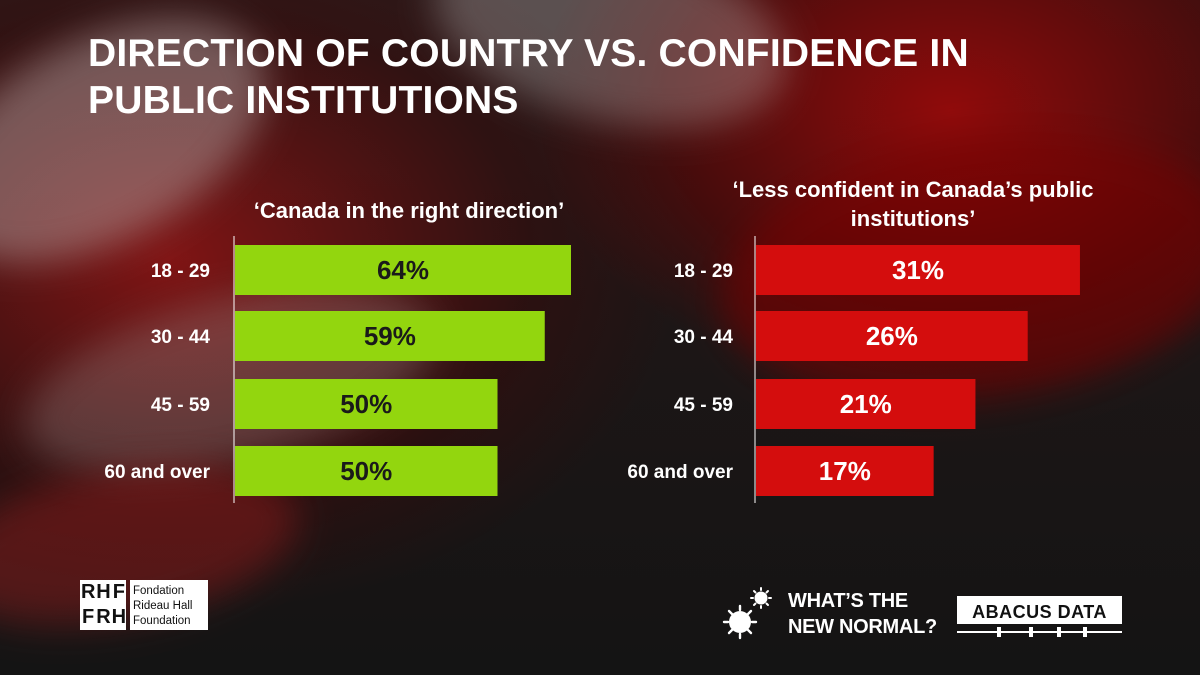 The height and width of the screenshot is (675, 1200). I want to click on abacus-rail, so click(1039, 632).